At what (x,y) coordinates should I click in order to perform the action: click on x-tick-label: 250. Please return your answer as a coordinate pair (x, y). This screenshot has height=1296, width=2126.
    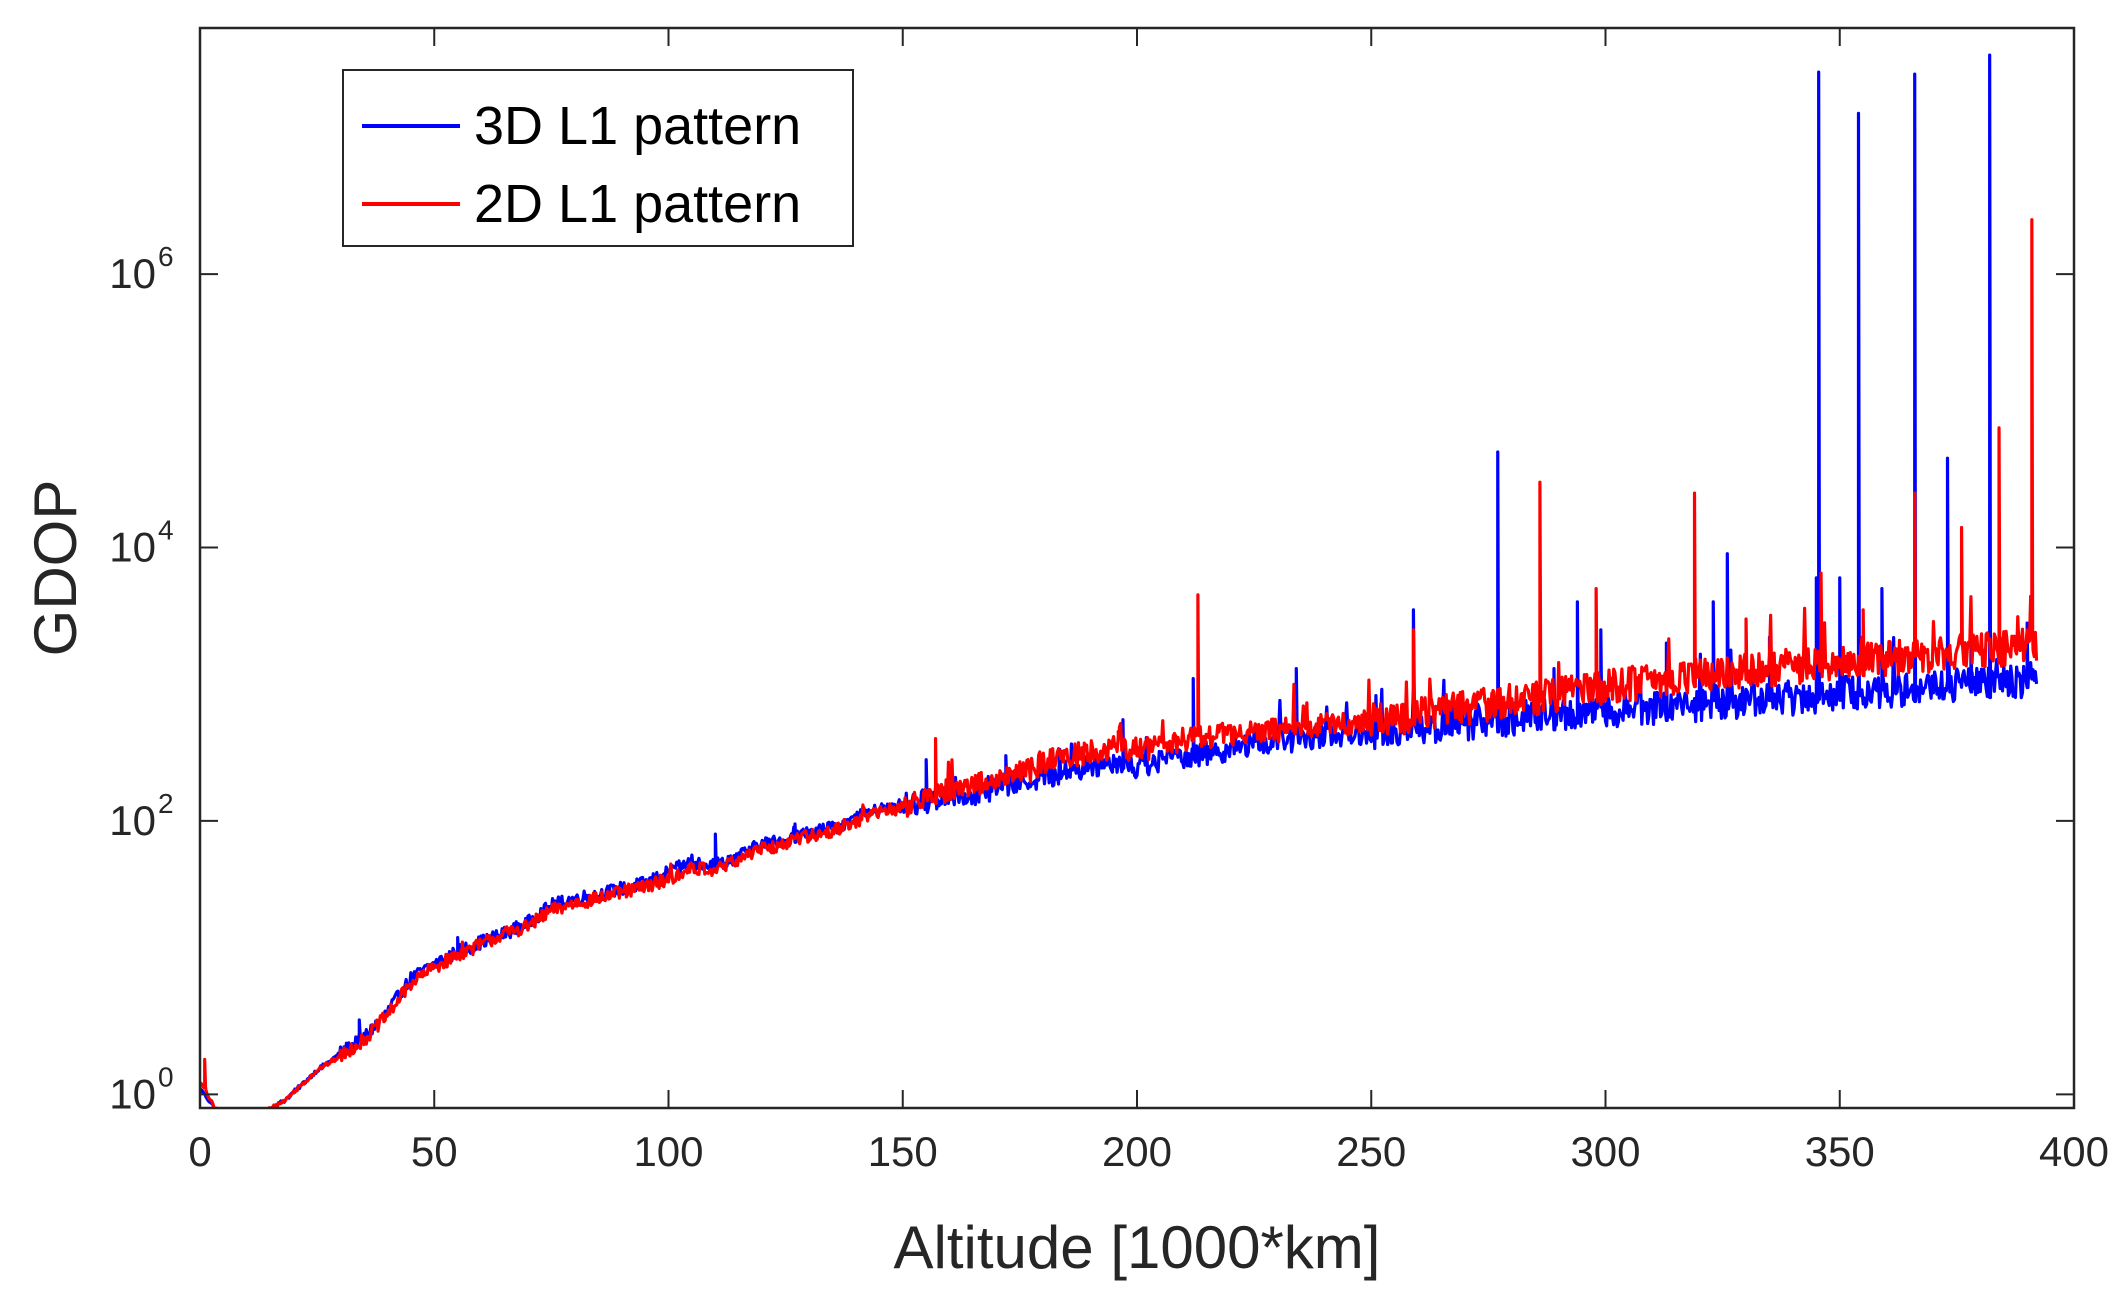
    Looking at the image, I should click on (1371, 1151).